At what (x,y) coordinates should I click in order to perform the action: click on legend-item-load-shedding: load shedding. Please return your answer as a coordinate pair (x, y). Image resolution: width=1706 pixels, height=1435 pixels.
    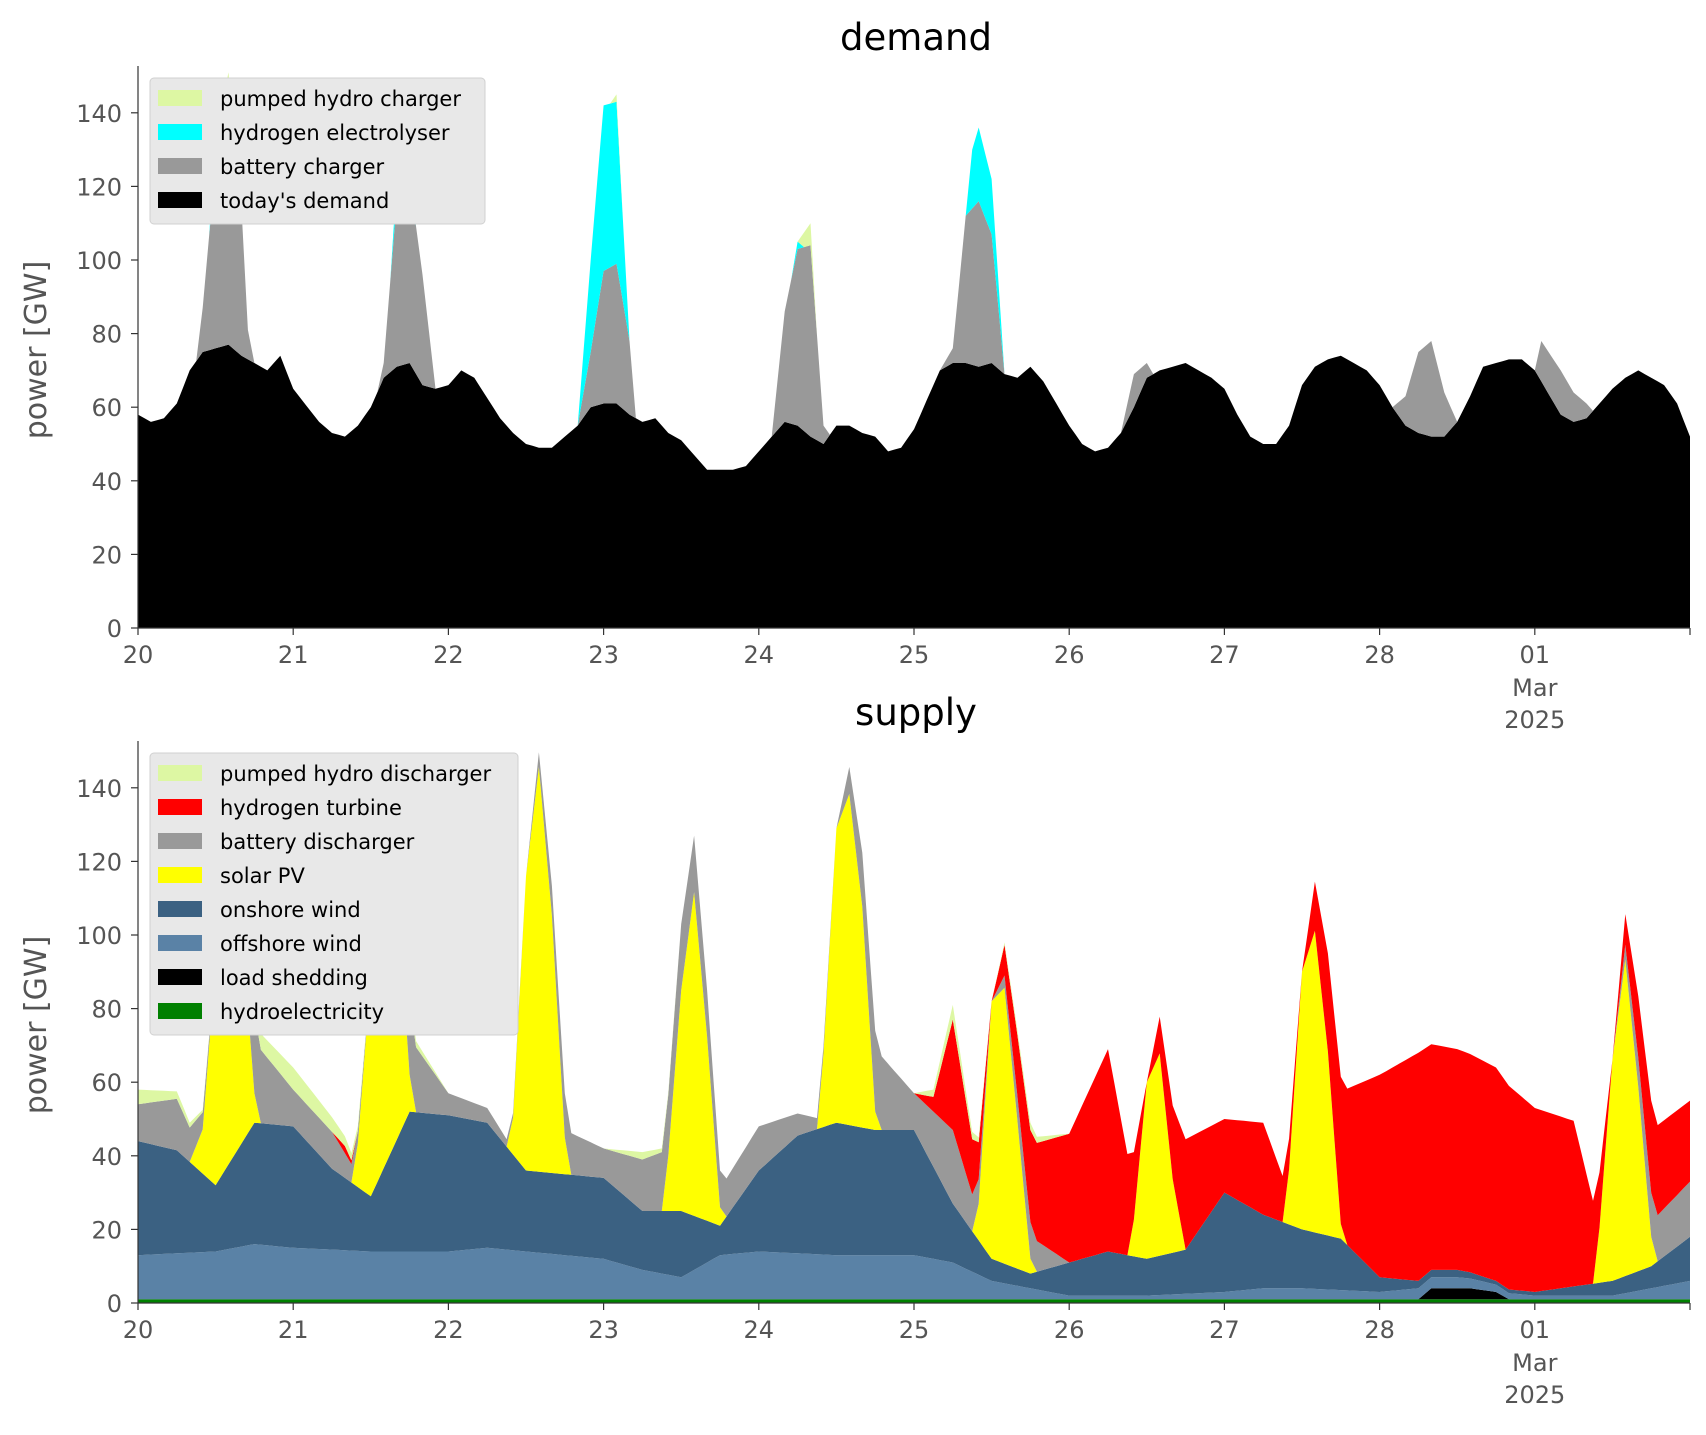
    Looking at the image, I should click on (263, 978).